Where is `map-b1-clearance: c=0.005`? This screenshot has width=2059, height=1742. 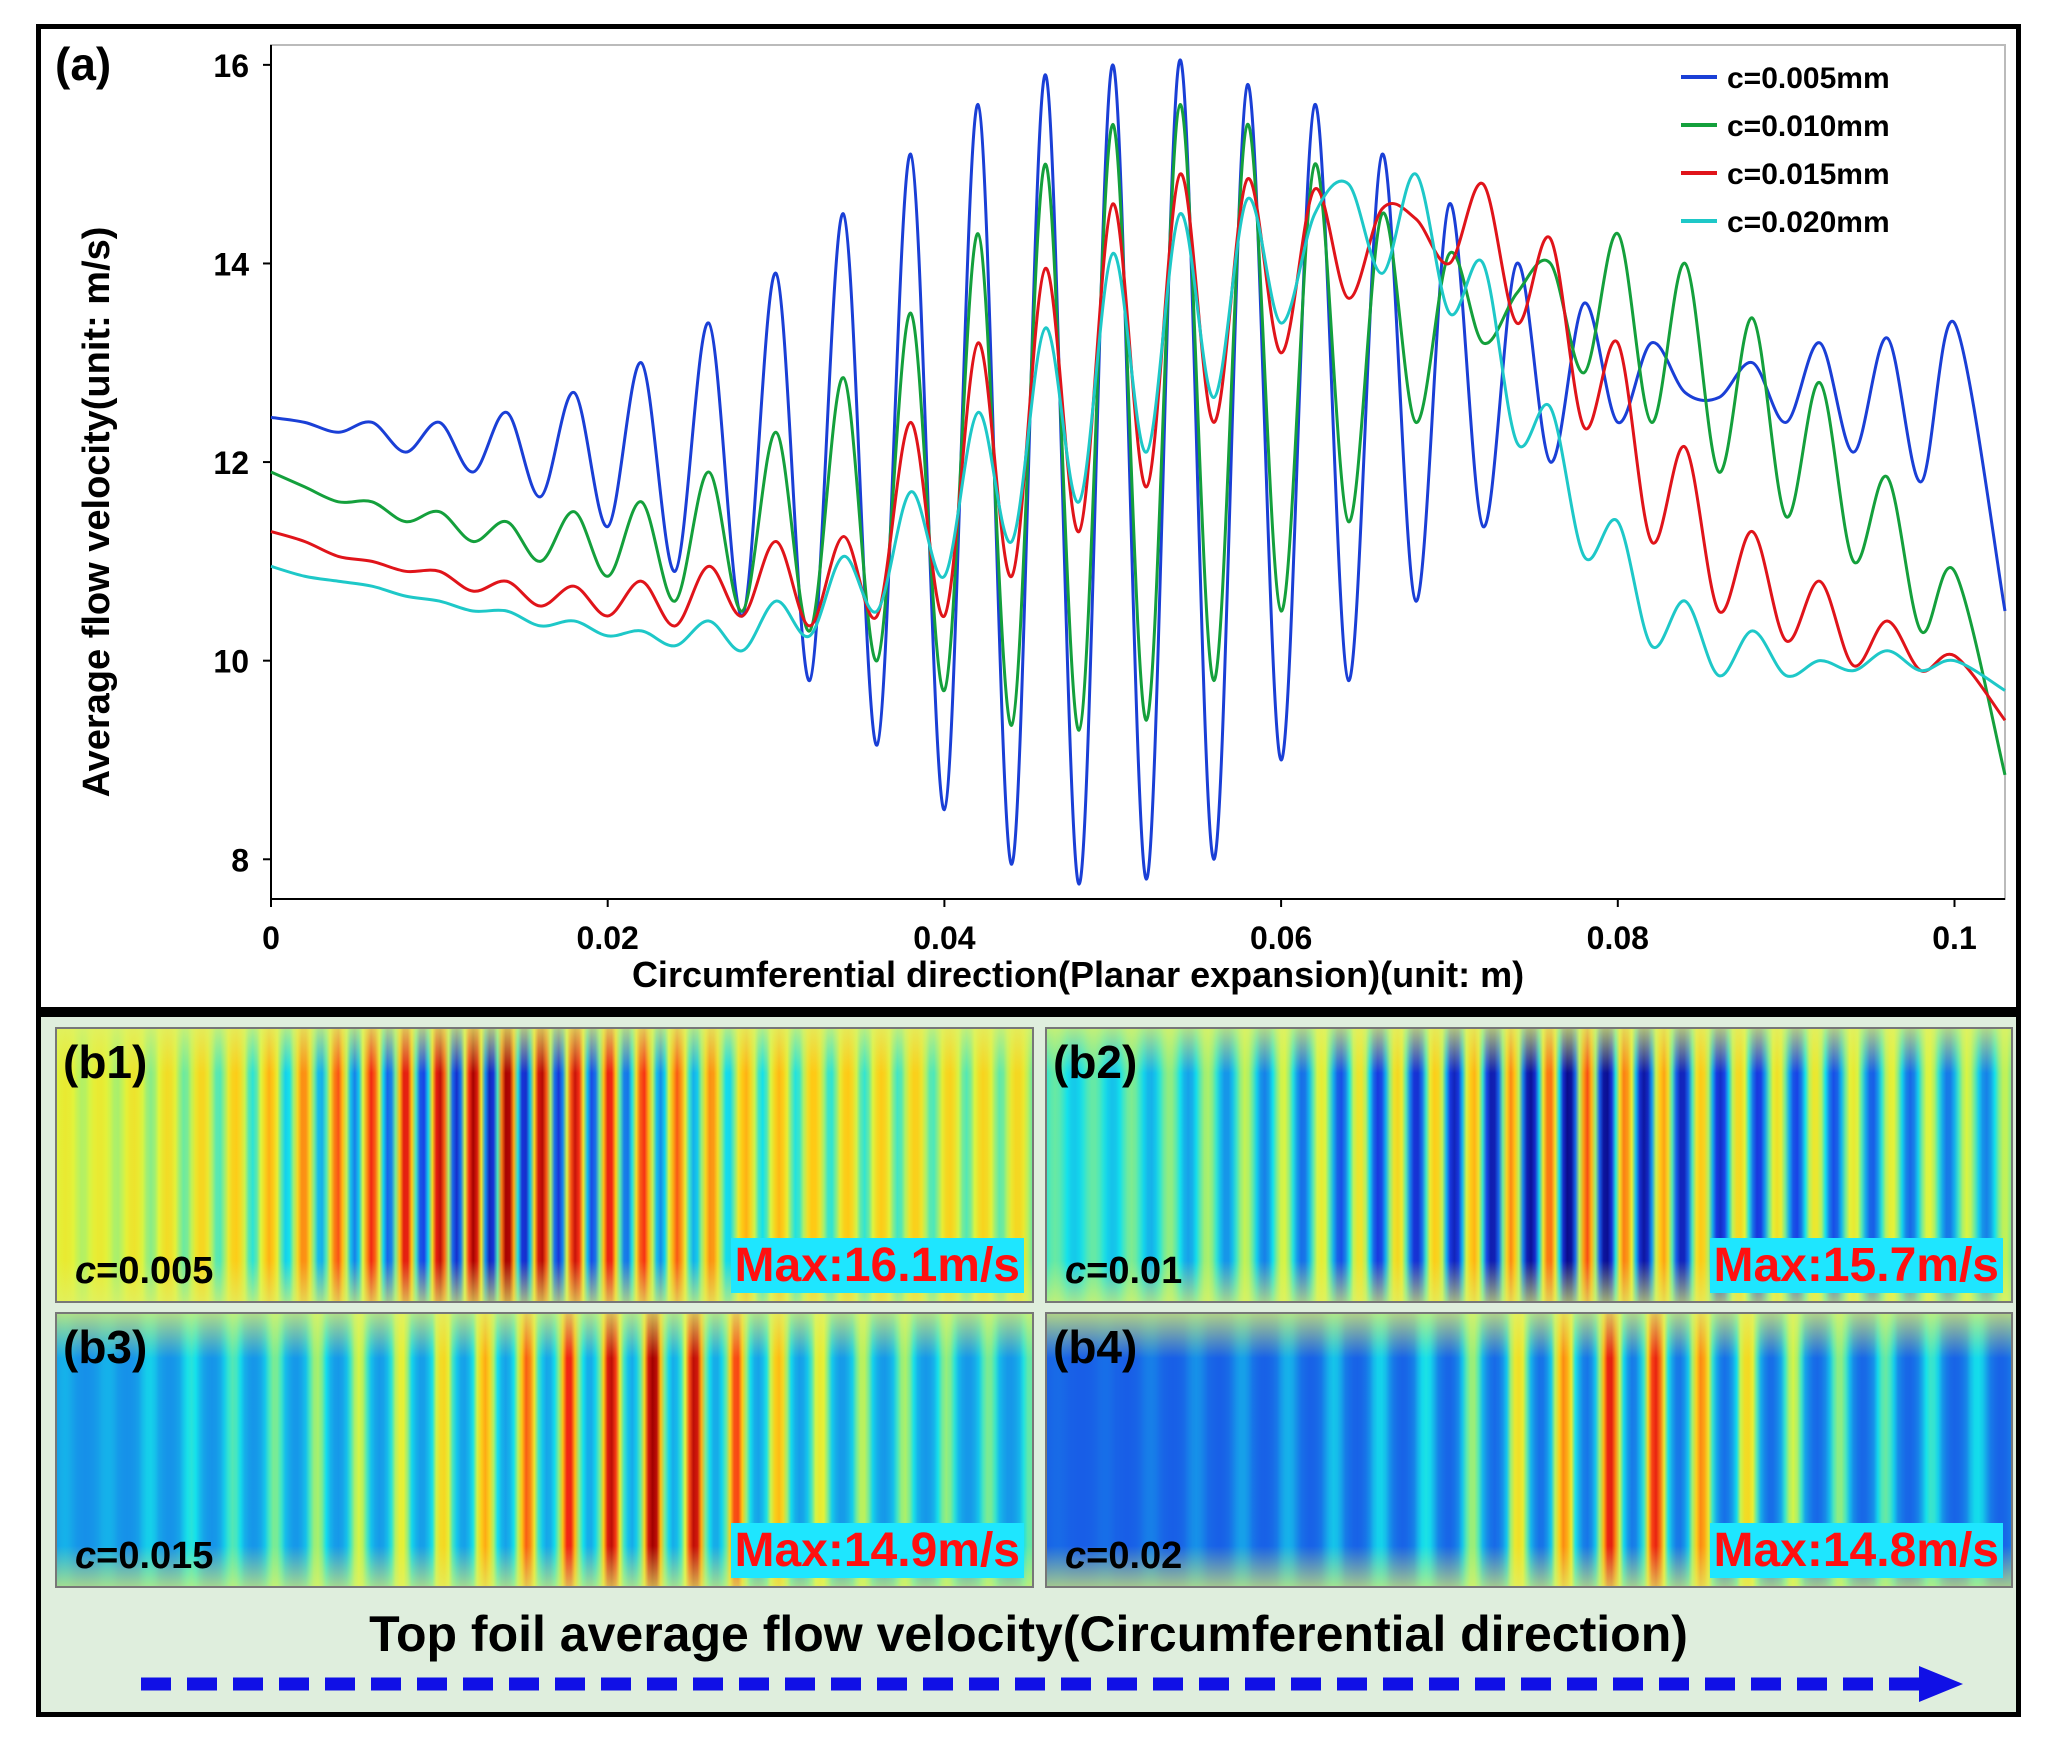 map-b1-clearance: c=0.005 is located at coordinates (144, 1271).